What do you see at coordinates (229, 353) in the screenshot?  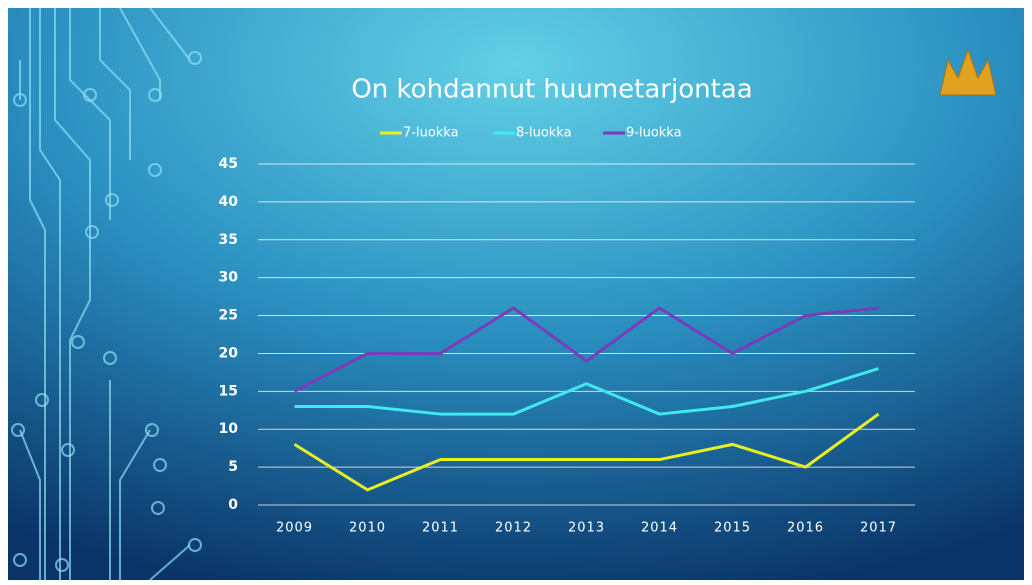 I see `y-tick-label: 20` at bounding box center [229, 353].